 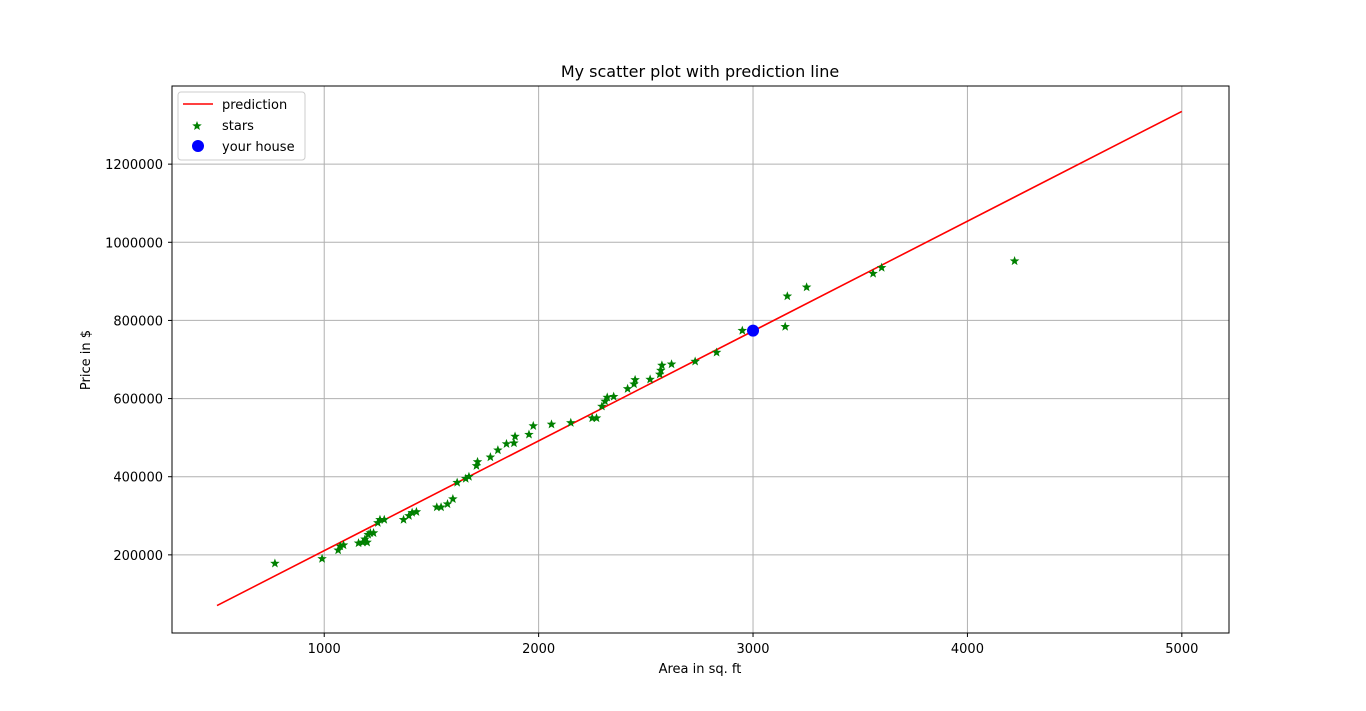 What do you see at coordinates (138, 361) in the screenshot?
I see `y-axis: 200000 400000 600000 800000 1000000 1200000` at bounding box center [138, 361].